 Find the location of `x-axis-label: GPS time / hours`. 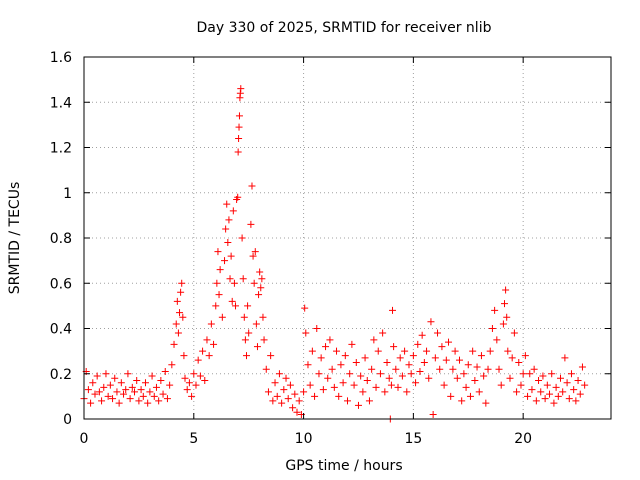

x-axis-label: GPS time / hours is located at coordinates (343, 466).